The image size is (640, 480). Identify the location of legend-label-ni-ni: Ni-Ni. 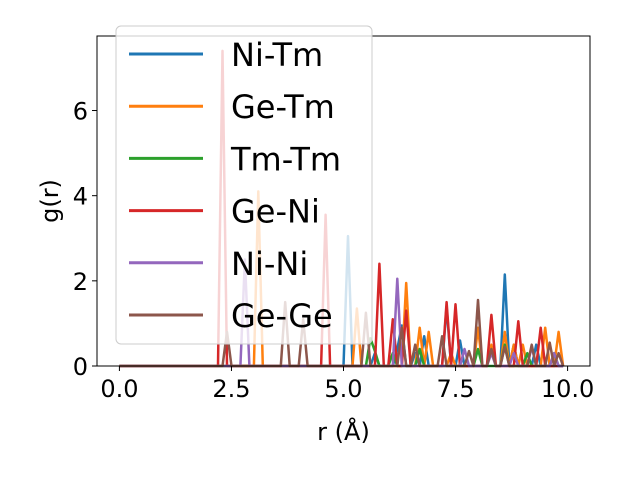
(269, 264).